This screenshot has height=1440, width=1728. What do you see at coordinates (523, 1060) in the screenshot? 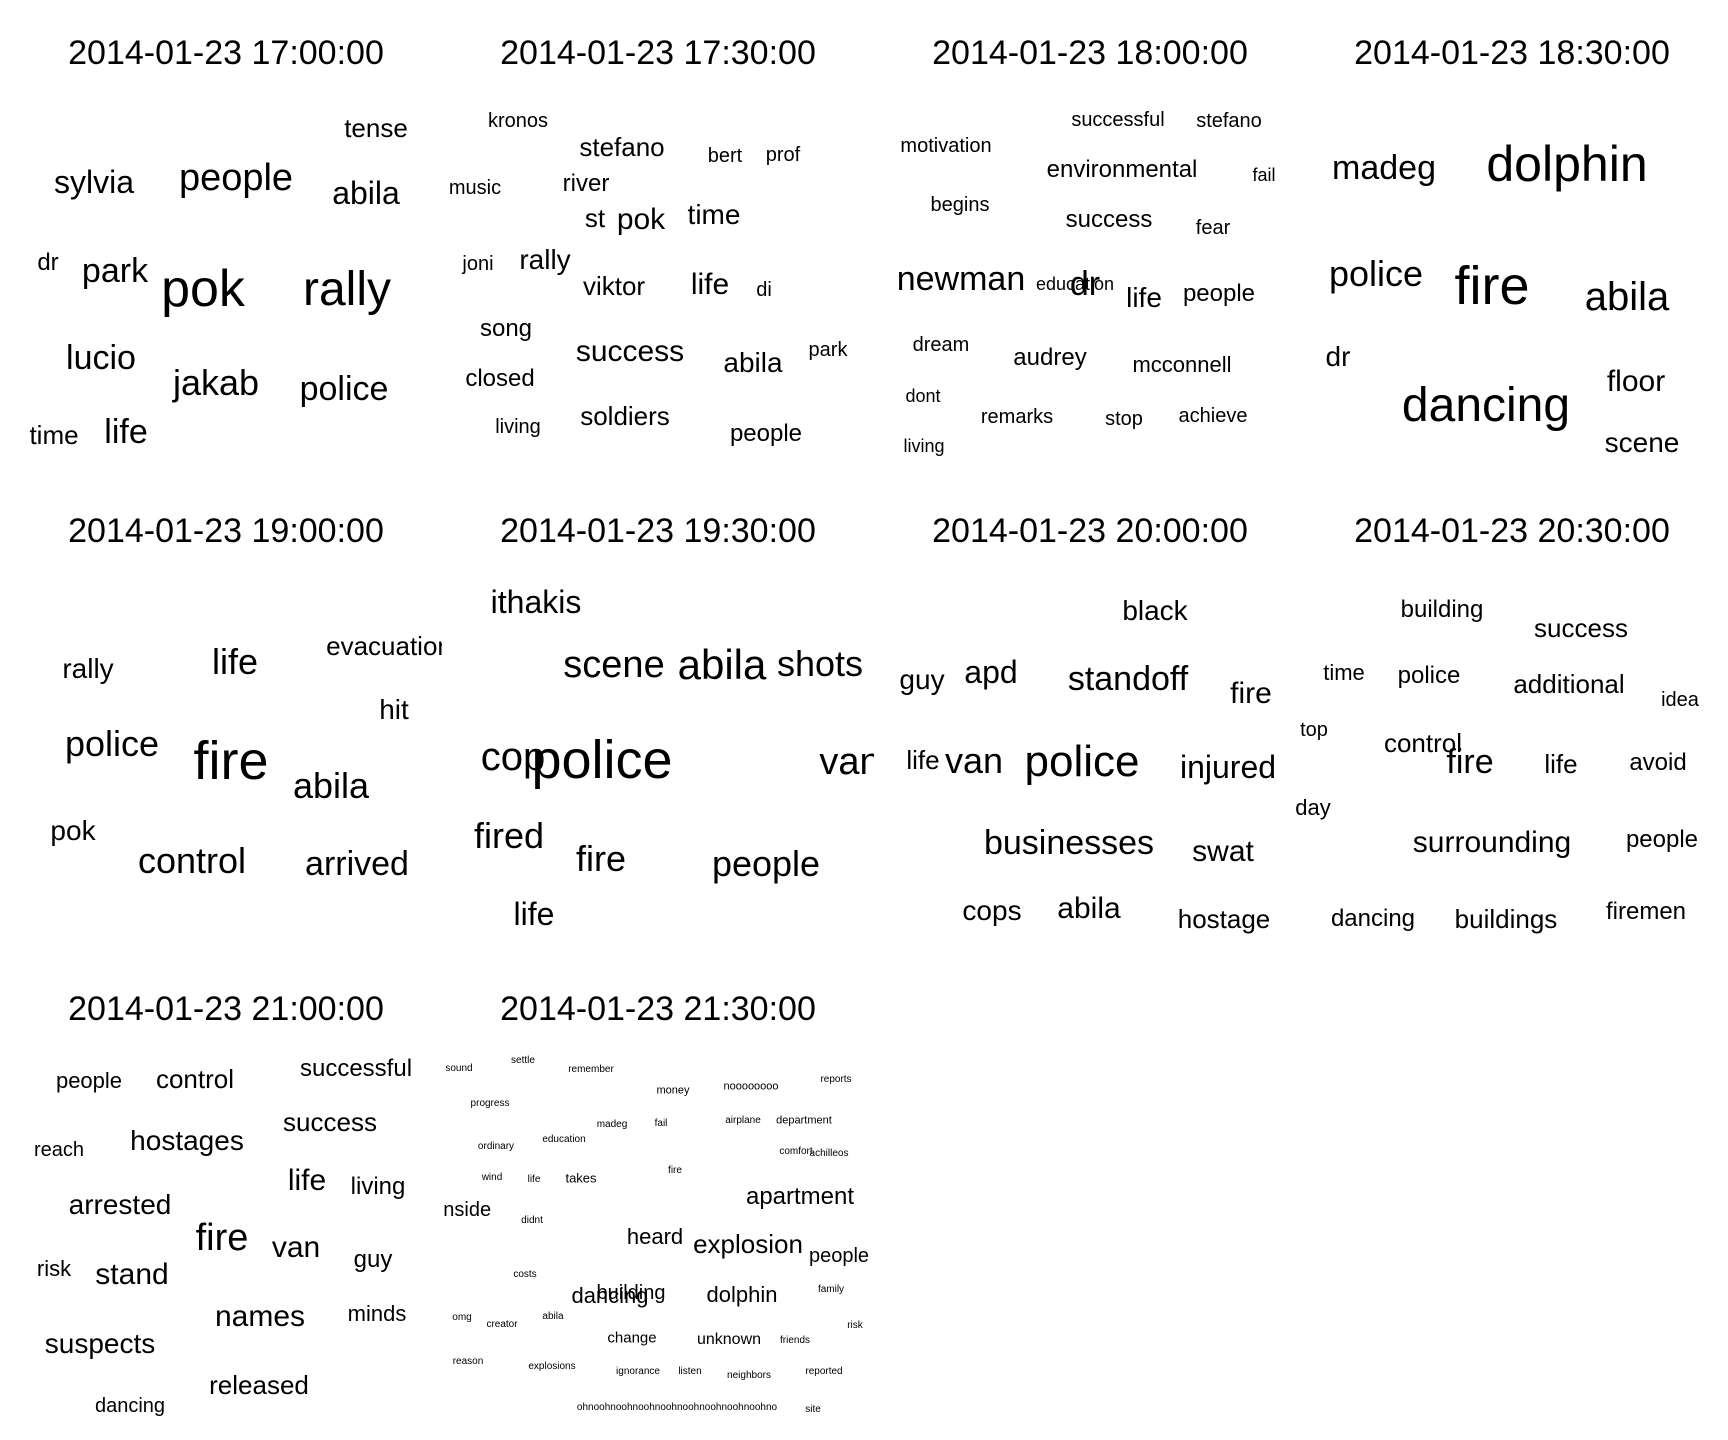
I see `word-settle: settle` at bounding box center [523, 1060].